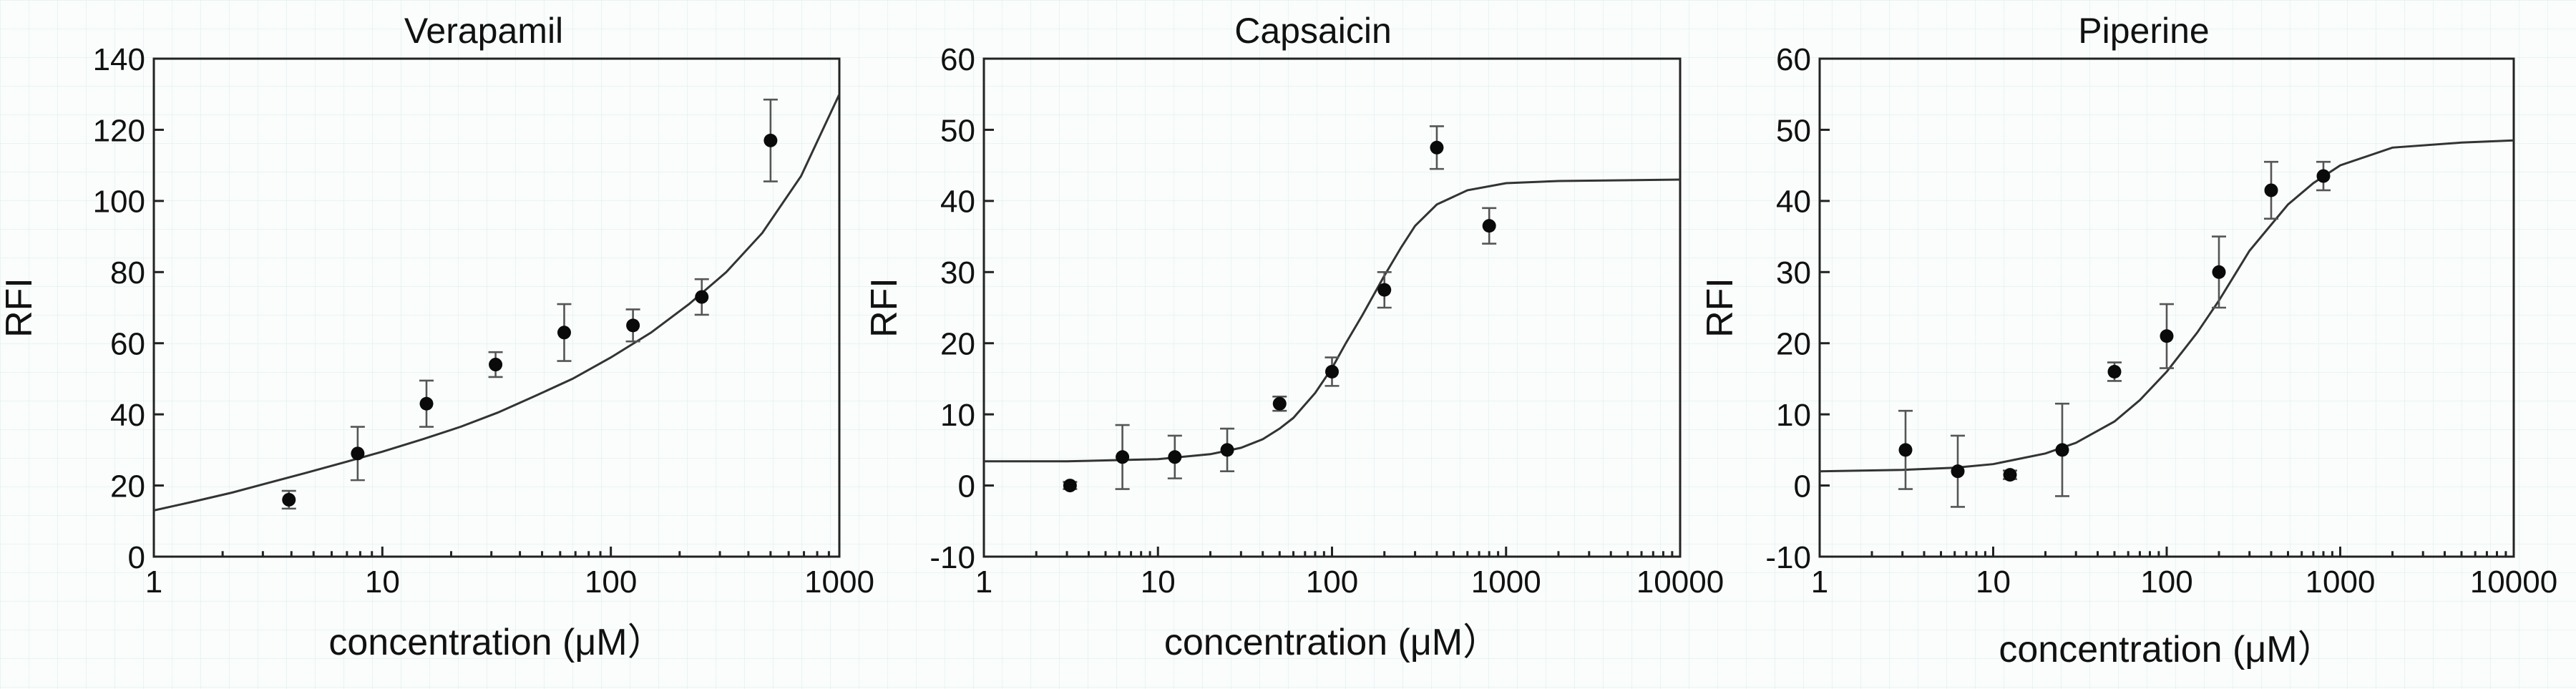 This screenshot has height=689, width=2576. What do you see at coordinates (1313, 31) in the screenshot?
I see `chart-title: Capsaicin` at bounding box center [1313, 31].